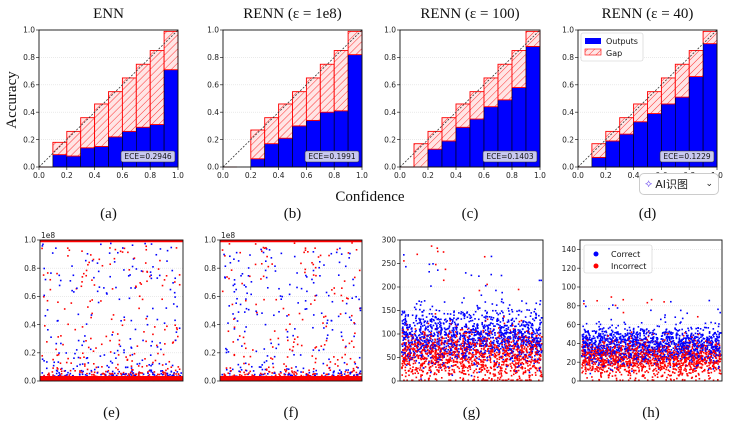  What do you see at coordinates (390, 30) in the screenshot?
I see `y-tick-label: 1.0` at bounding box center [390, 30].